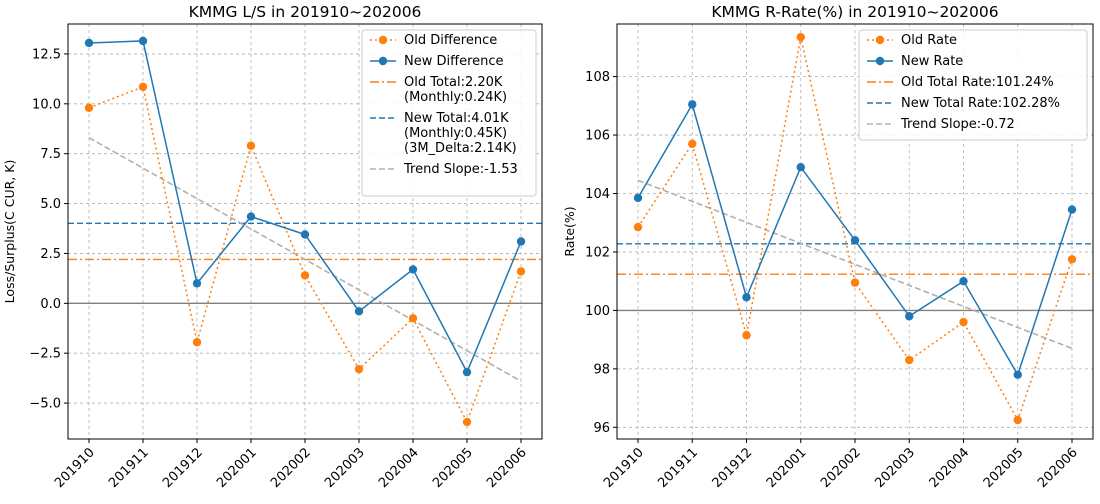  What do you see at coordinates (50, 154) in the screenshot?
I see `y-tick-label: 7.5` at bounding box center [50, 154].